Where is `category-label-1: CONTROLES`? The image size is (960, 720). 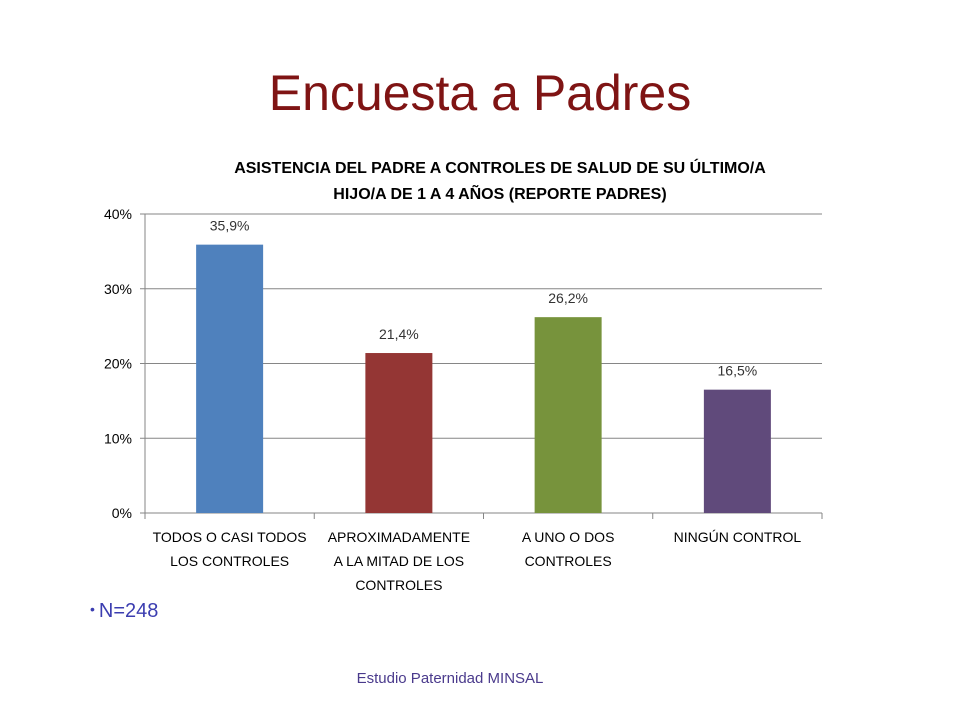
category-label-1: CONTROLES is located at coordinates (398, 585).